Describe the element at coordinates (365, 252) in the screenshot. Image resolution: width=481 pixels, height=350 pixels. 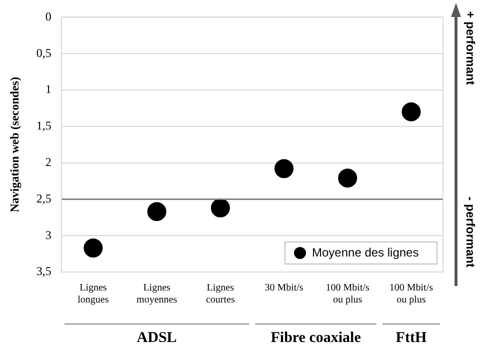
I see `legend-label: Moyenne des lignes` at that location.